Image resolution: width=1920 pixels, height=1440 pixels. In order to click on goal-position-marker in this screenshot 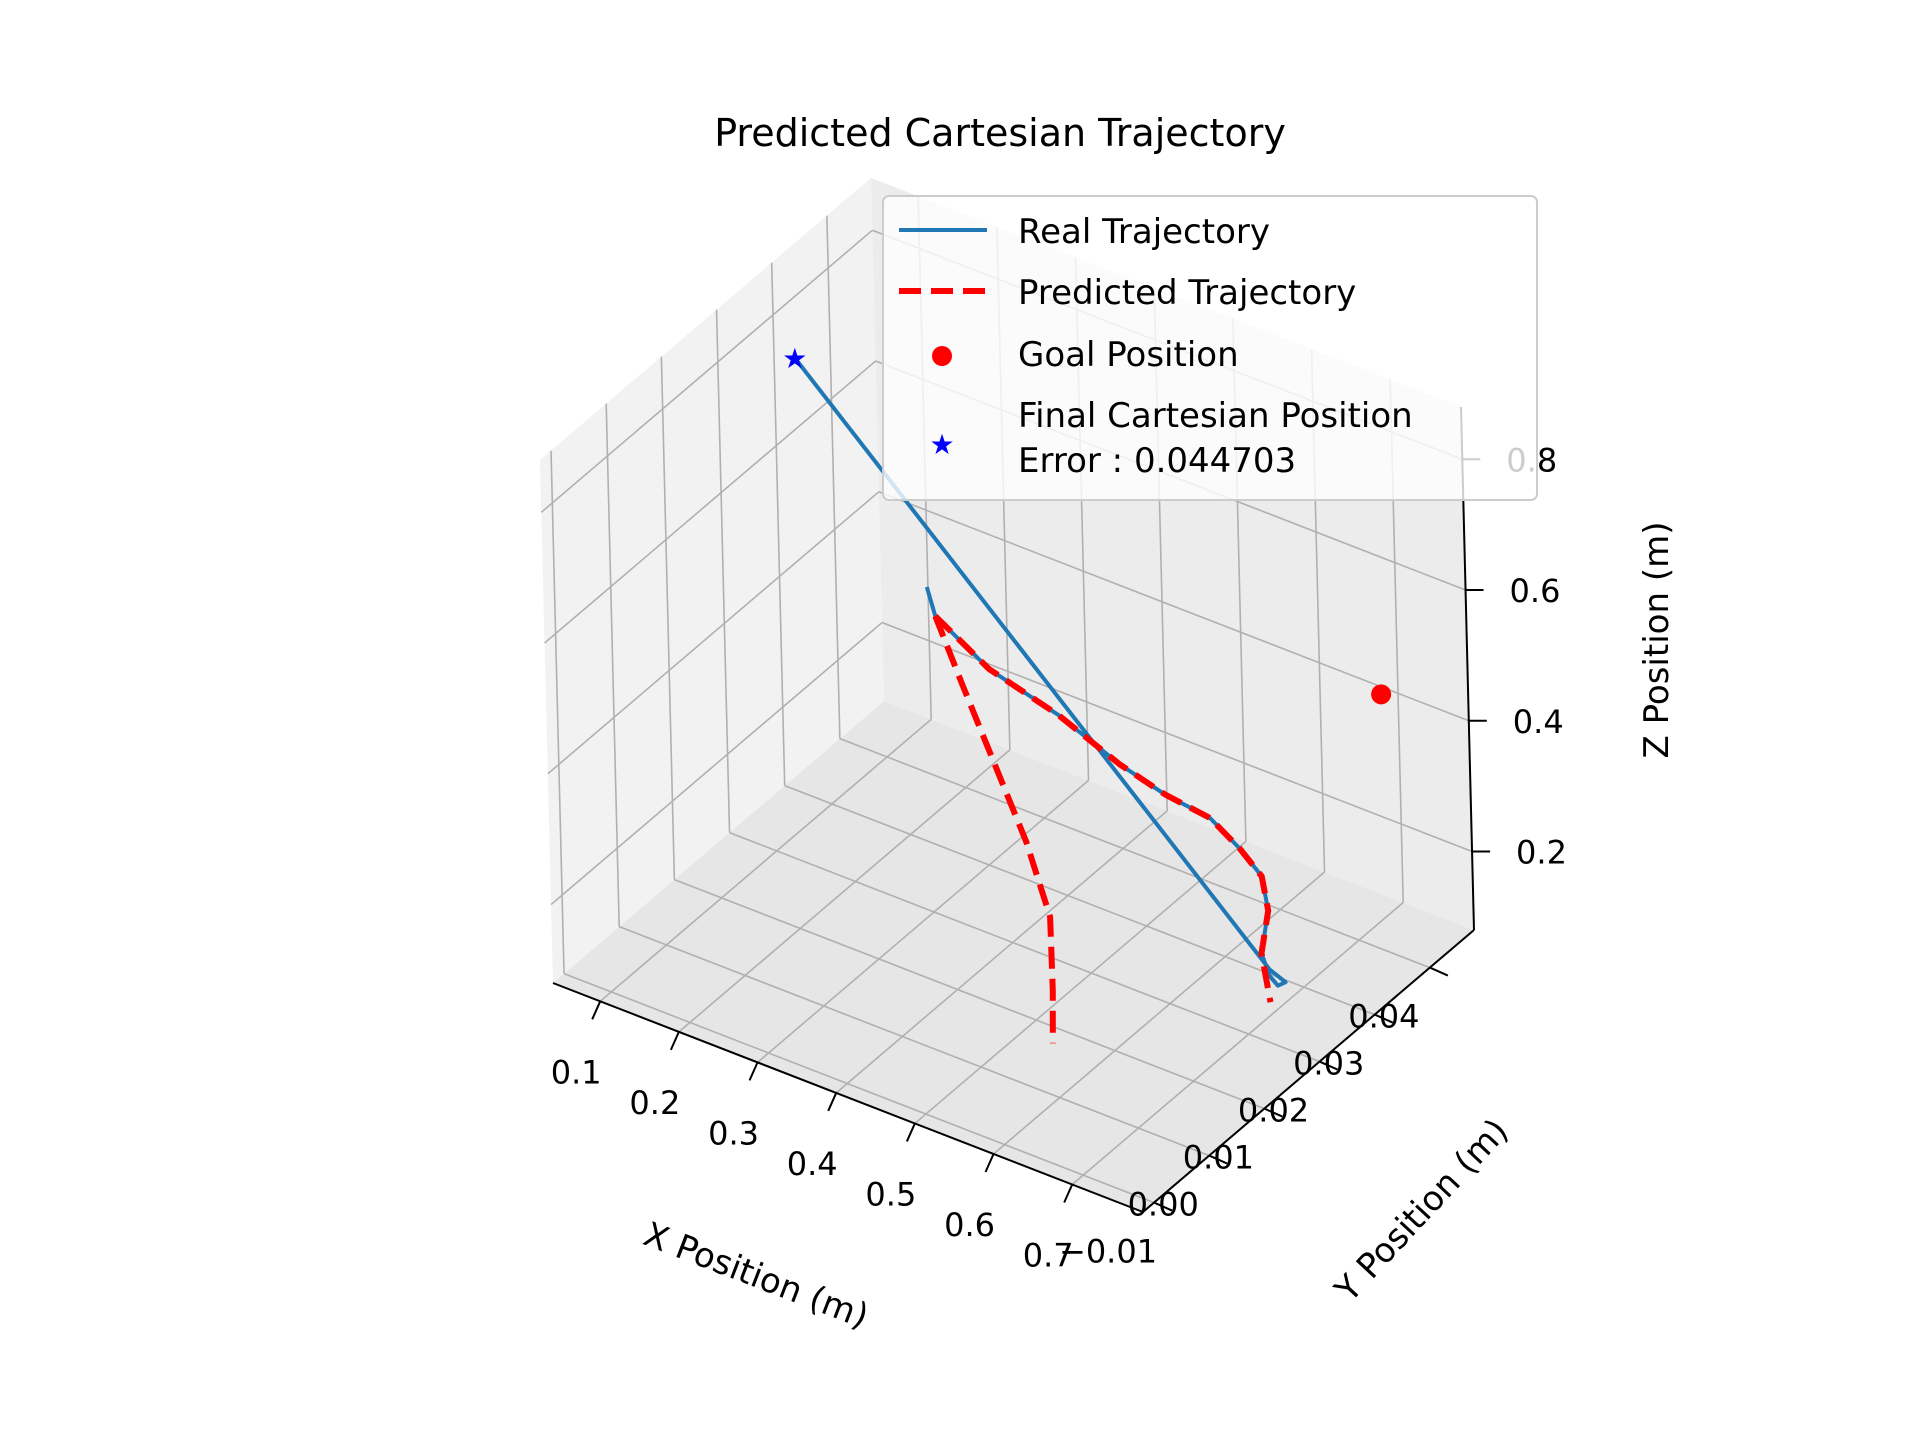, I will do `click(1381, 694)`.